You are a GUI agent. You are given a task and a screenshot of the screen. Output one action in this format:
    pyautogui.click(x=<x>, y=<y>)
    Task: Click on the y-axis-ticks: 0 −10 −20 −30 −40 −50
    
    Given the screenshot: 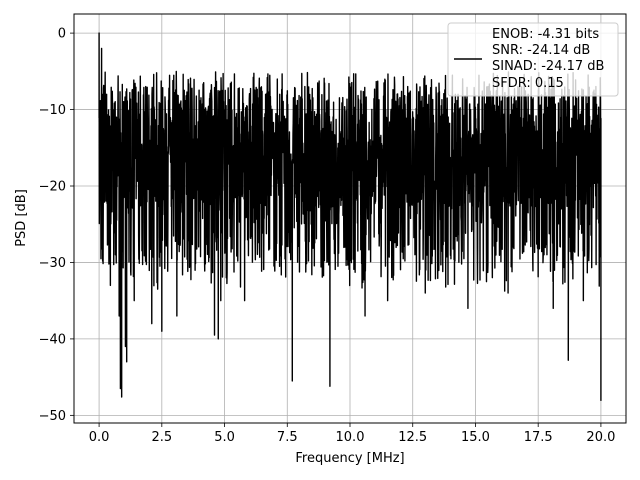 What is the action you would take?
    pyautogui.click(x=56, y=225)
    